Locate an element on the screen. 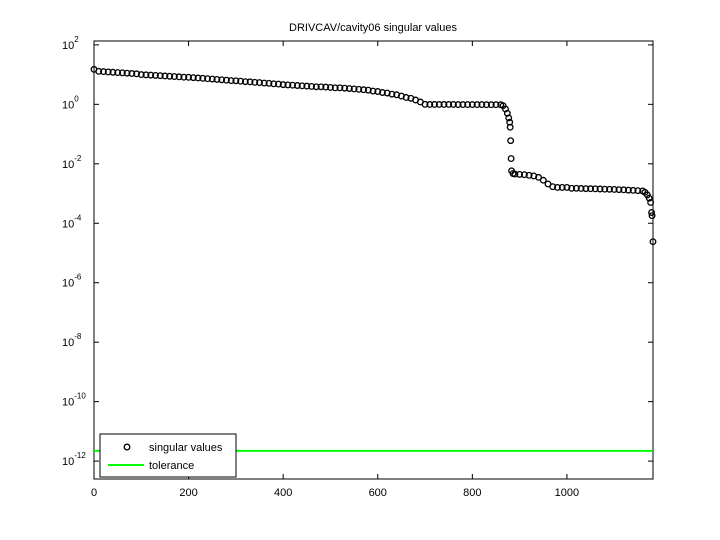 This screenshot has height=540, width=720. legend-label: tolerance is located at coordinates (171, 466).